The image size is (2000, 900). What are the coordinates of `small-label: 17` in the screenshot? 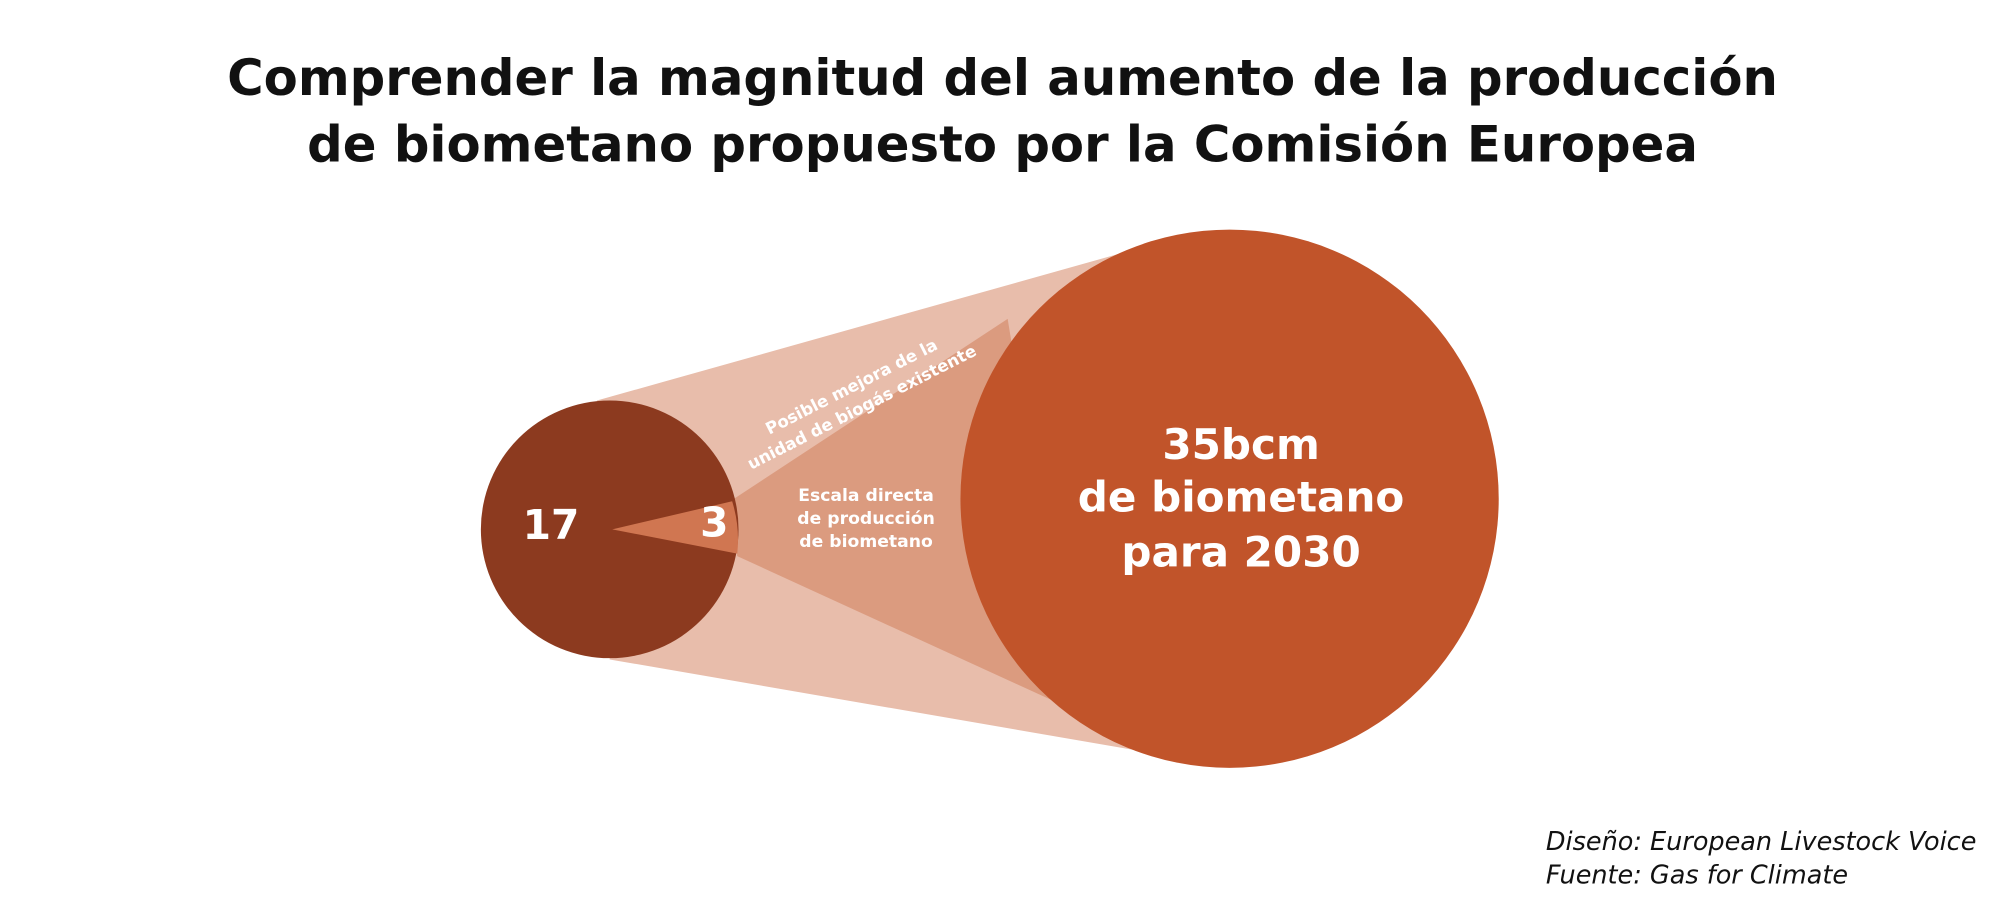 It's located at (551, 525).